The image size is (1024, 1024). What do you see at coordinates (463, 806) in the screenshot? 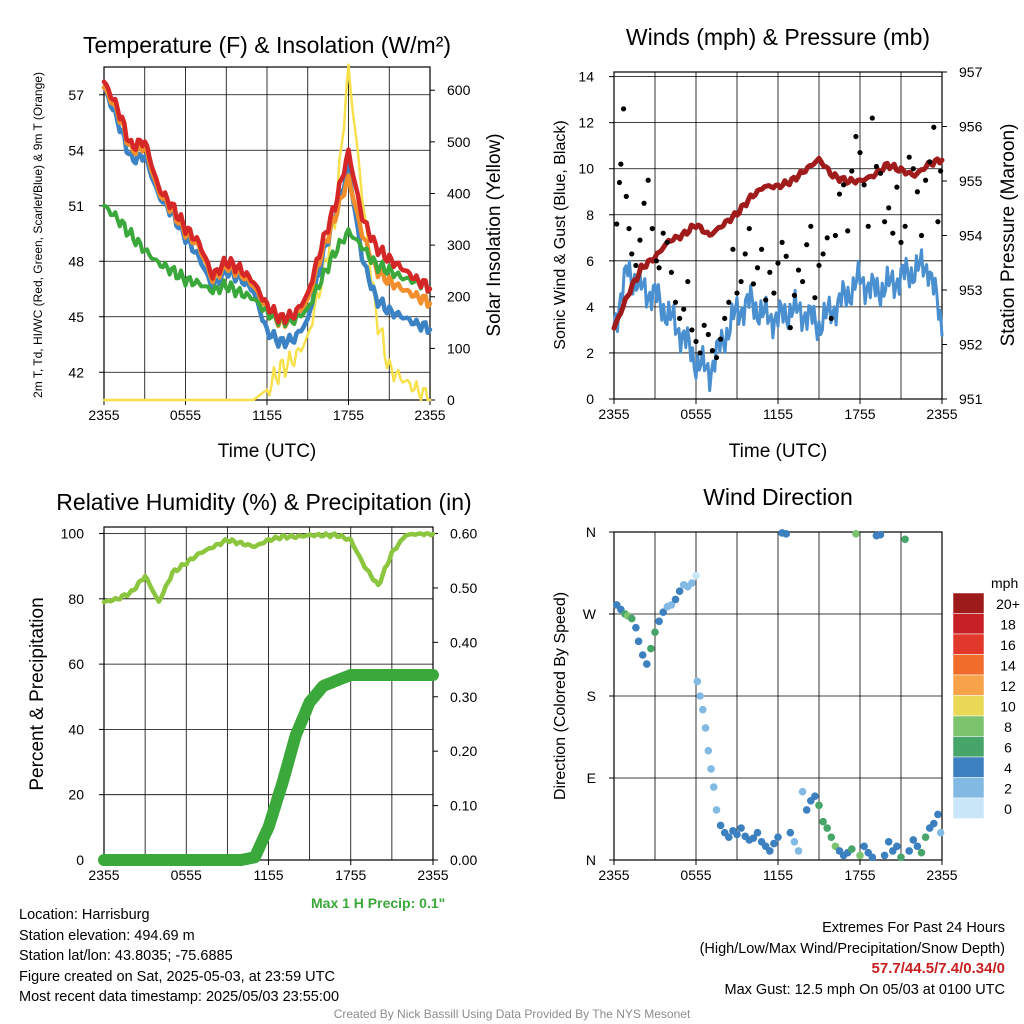
I see `rh-yrtick-label: 0.10` at bounding box center [463, 806].